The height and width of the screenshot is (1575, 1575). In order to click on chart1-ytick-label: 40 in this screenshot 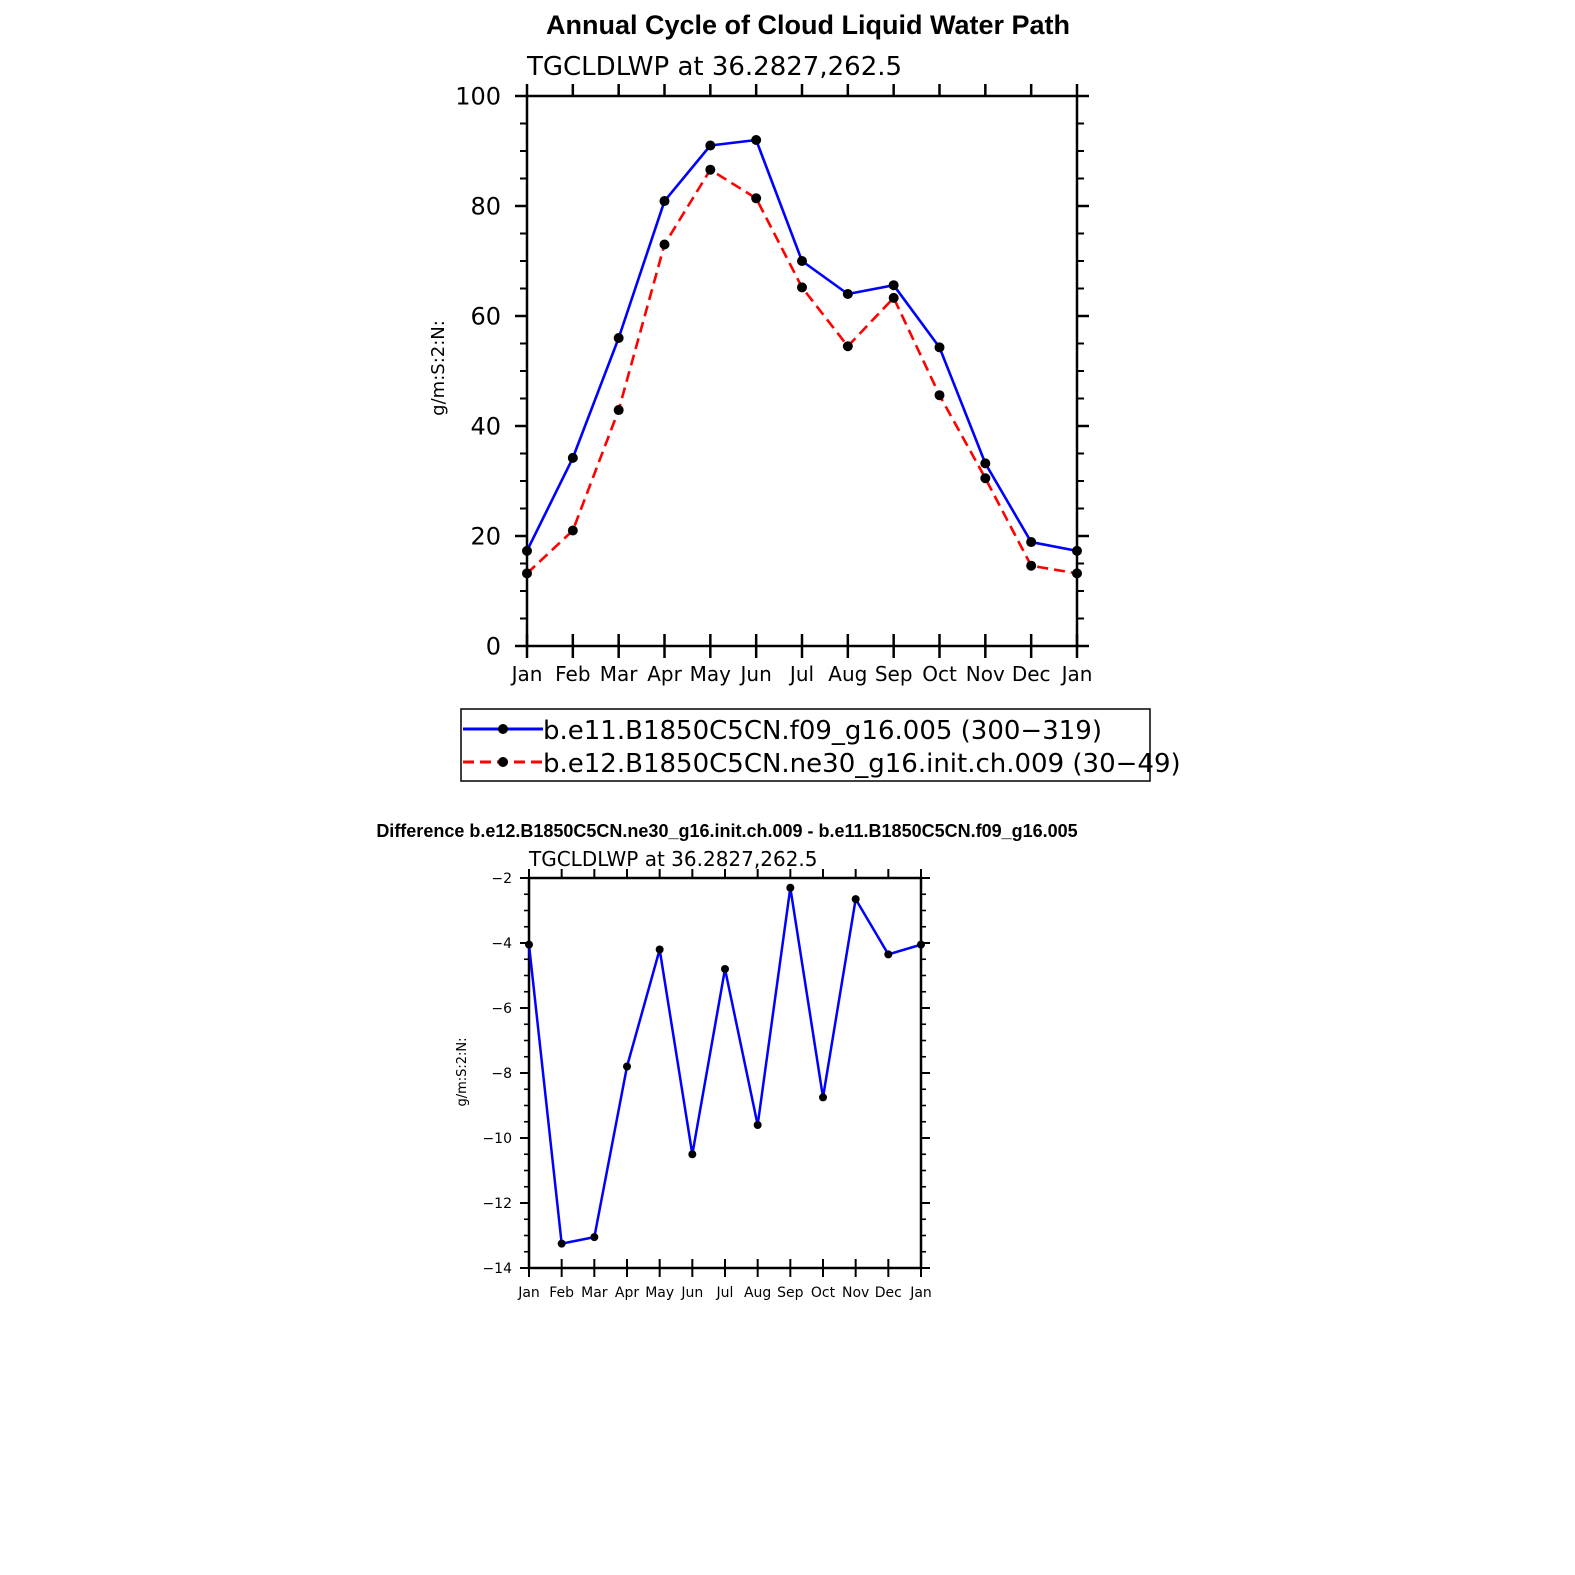, I will do `click(485, 427)`.